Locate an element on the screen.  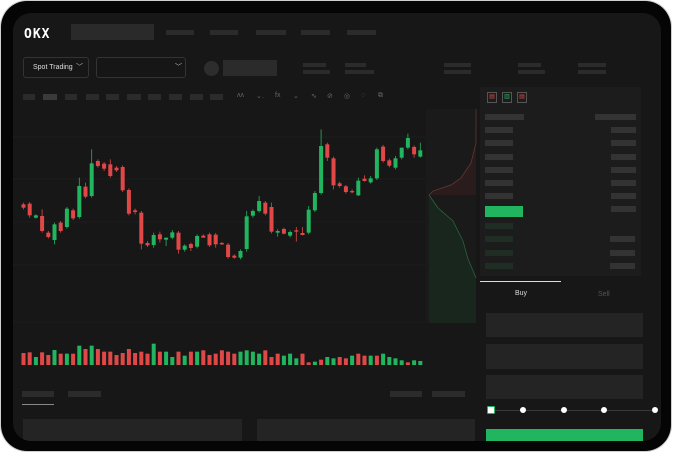
pencil-icon: ⊘ is located at coordinates (330, 96).